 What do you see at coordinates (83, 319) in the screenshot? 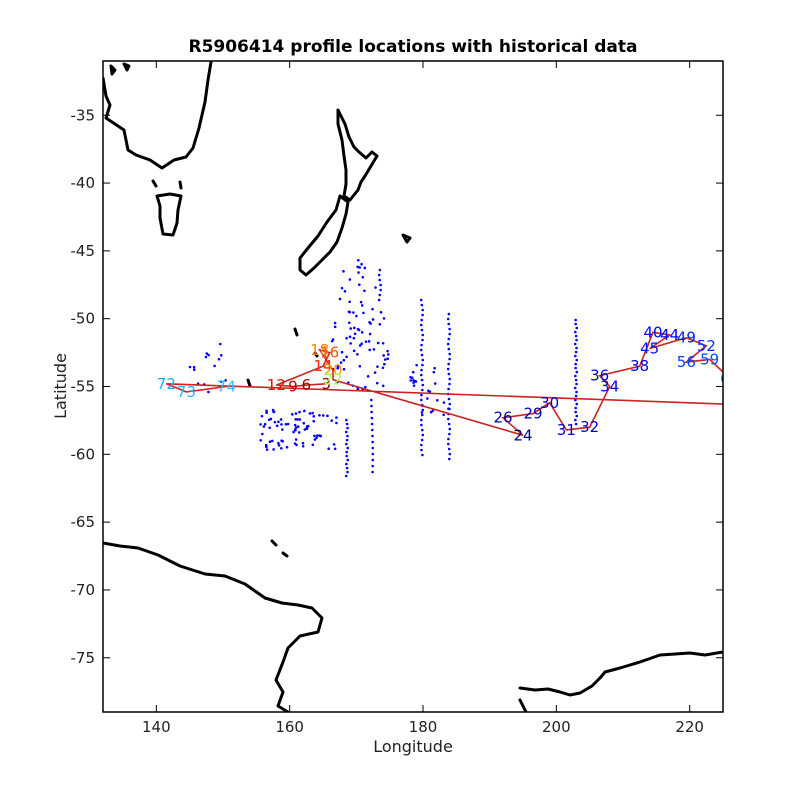
I see `y-tick-label: -50` at bounding box center [83, 319].